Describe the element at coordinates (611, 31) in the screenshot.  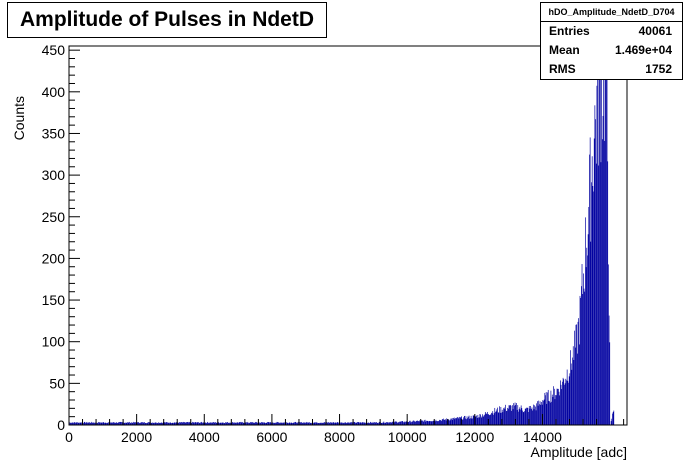
I see `stats-row-entries: Entries 40061` at that location.